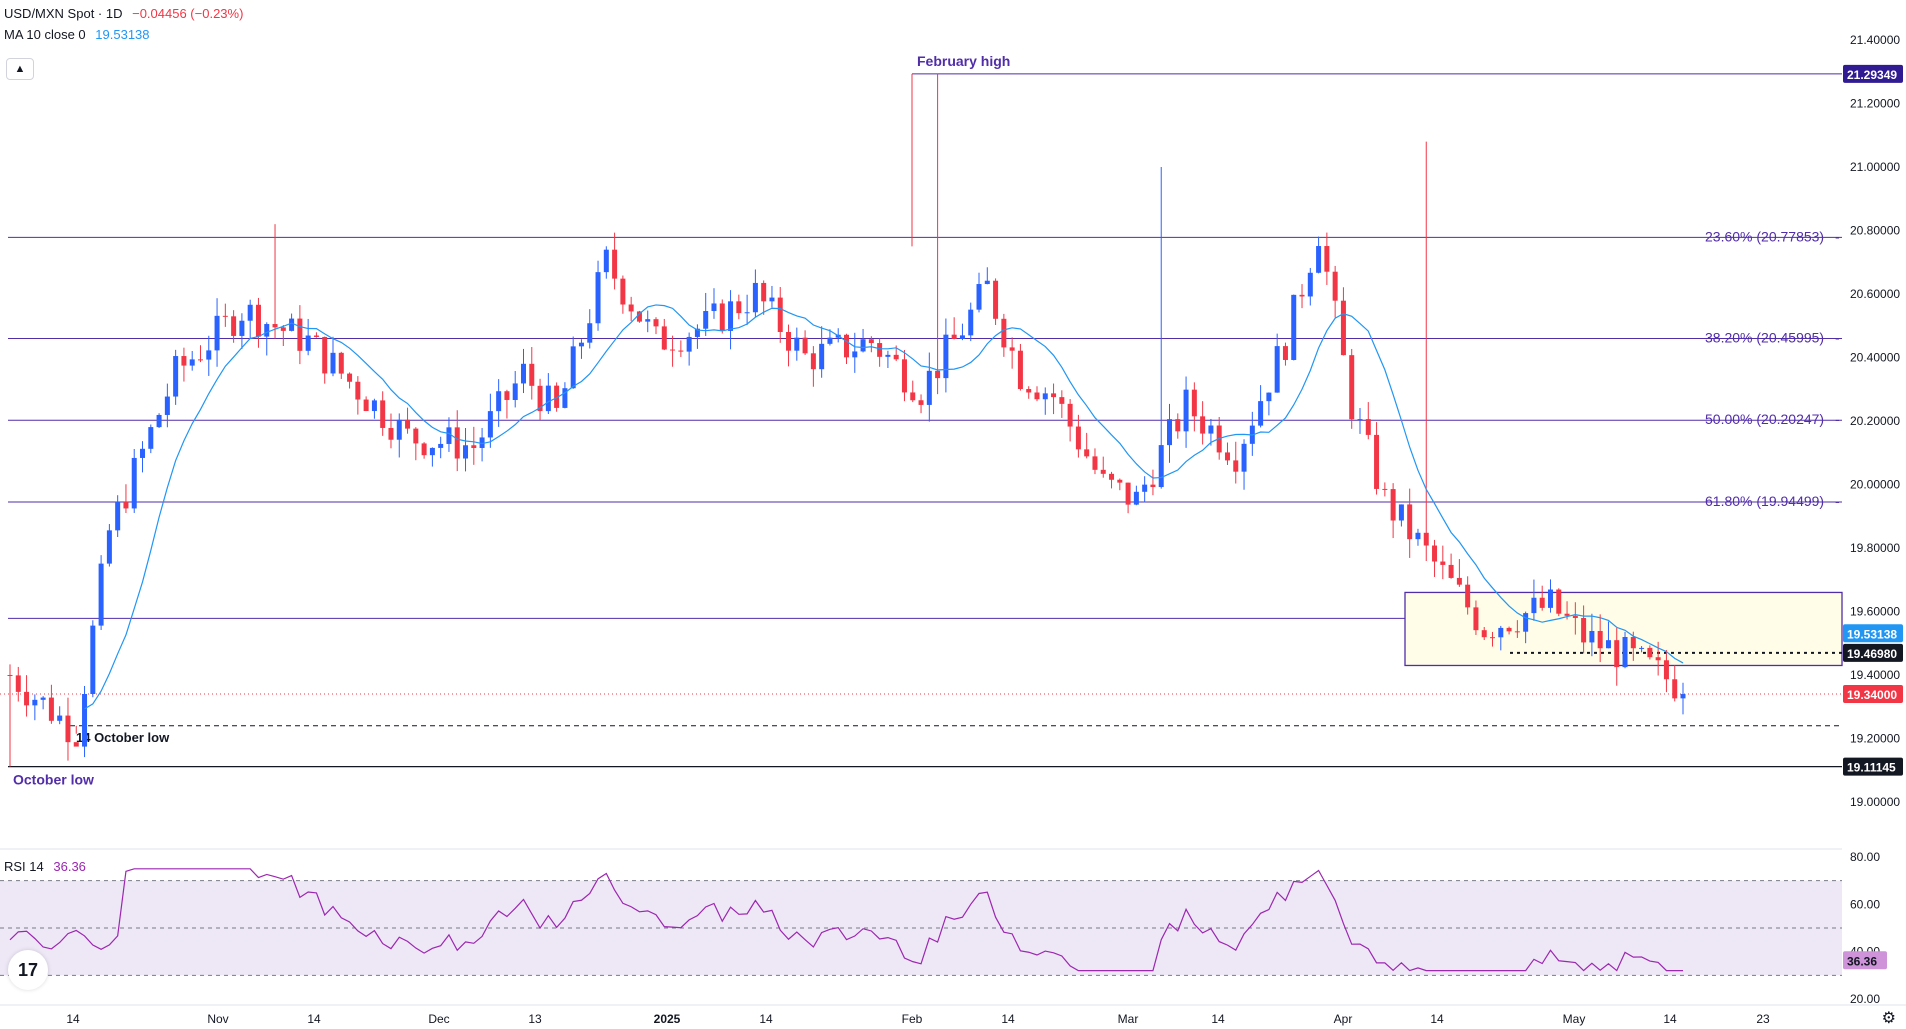 Image resolution: width=1906 pixels, height=1029 pixels. I want to click on gear-icon: ⚙, so click(1888, 1018).